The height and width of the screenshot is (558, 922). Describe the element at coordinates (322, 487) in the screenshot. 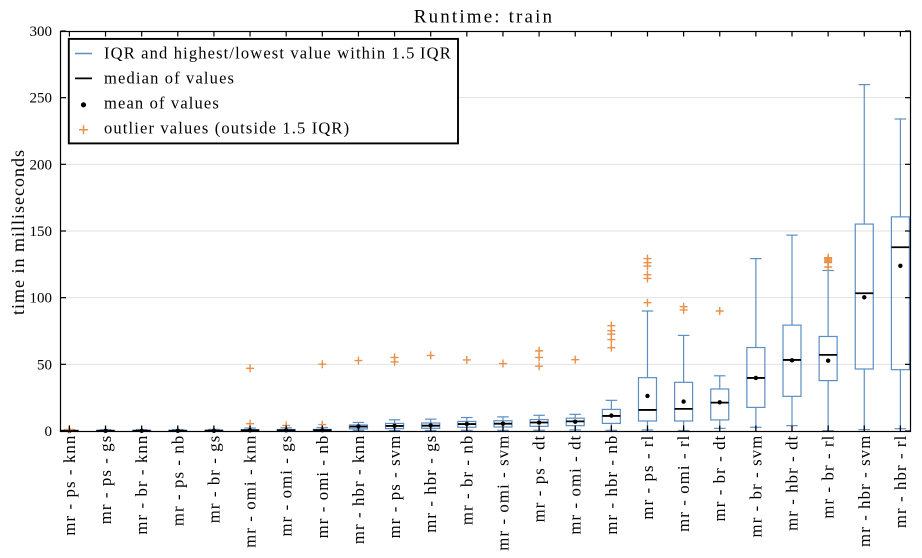

I see `svg-text: mr - omi - nb` at that location.